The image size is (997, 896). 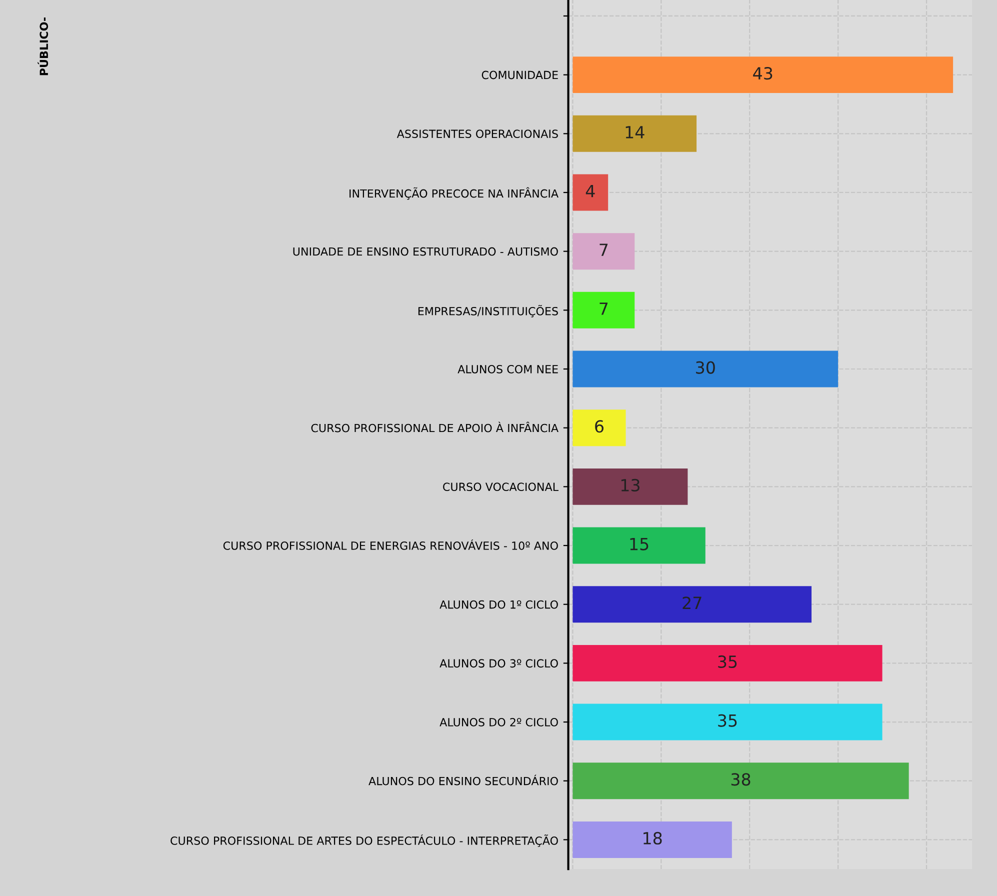 I want to click on data-label: 15, so click(x=639, y=544).